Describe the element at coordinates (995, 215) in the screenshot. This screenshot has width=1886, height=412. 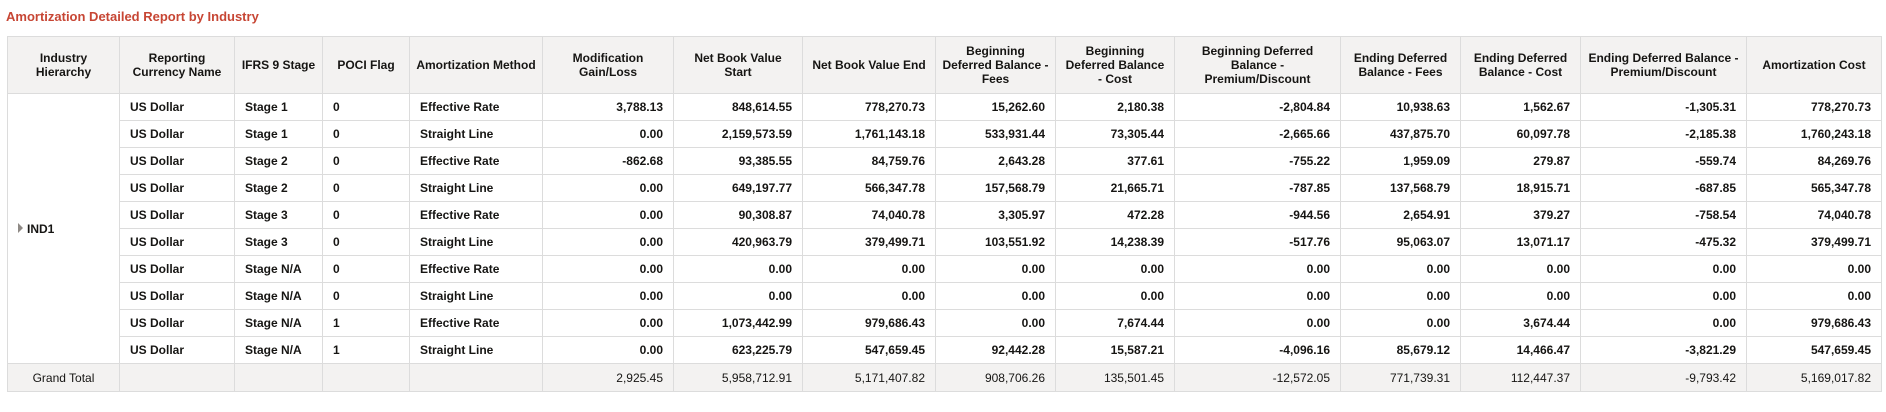
I see `cell-beg-def-fees: 3,305.97` at that location.